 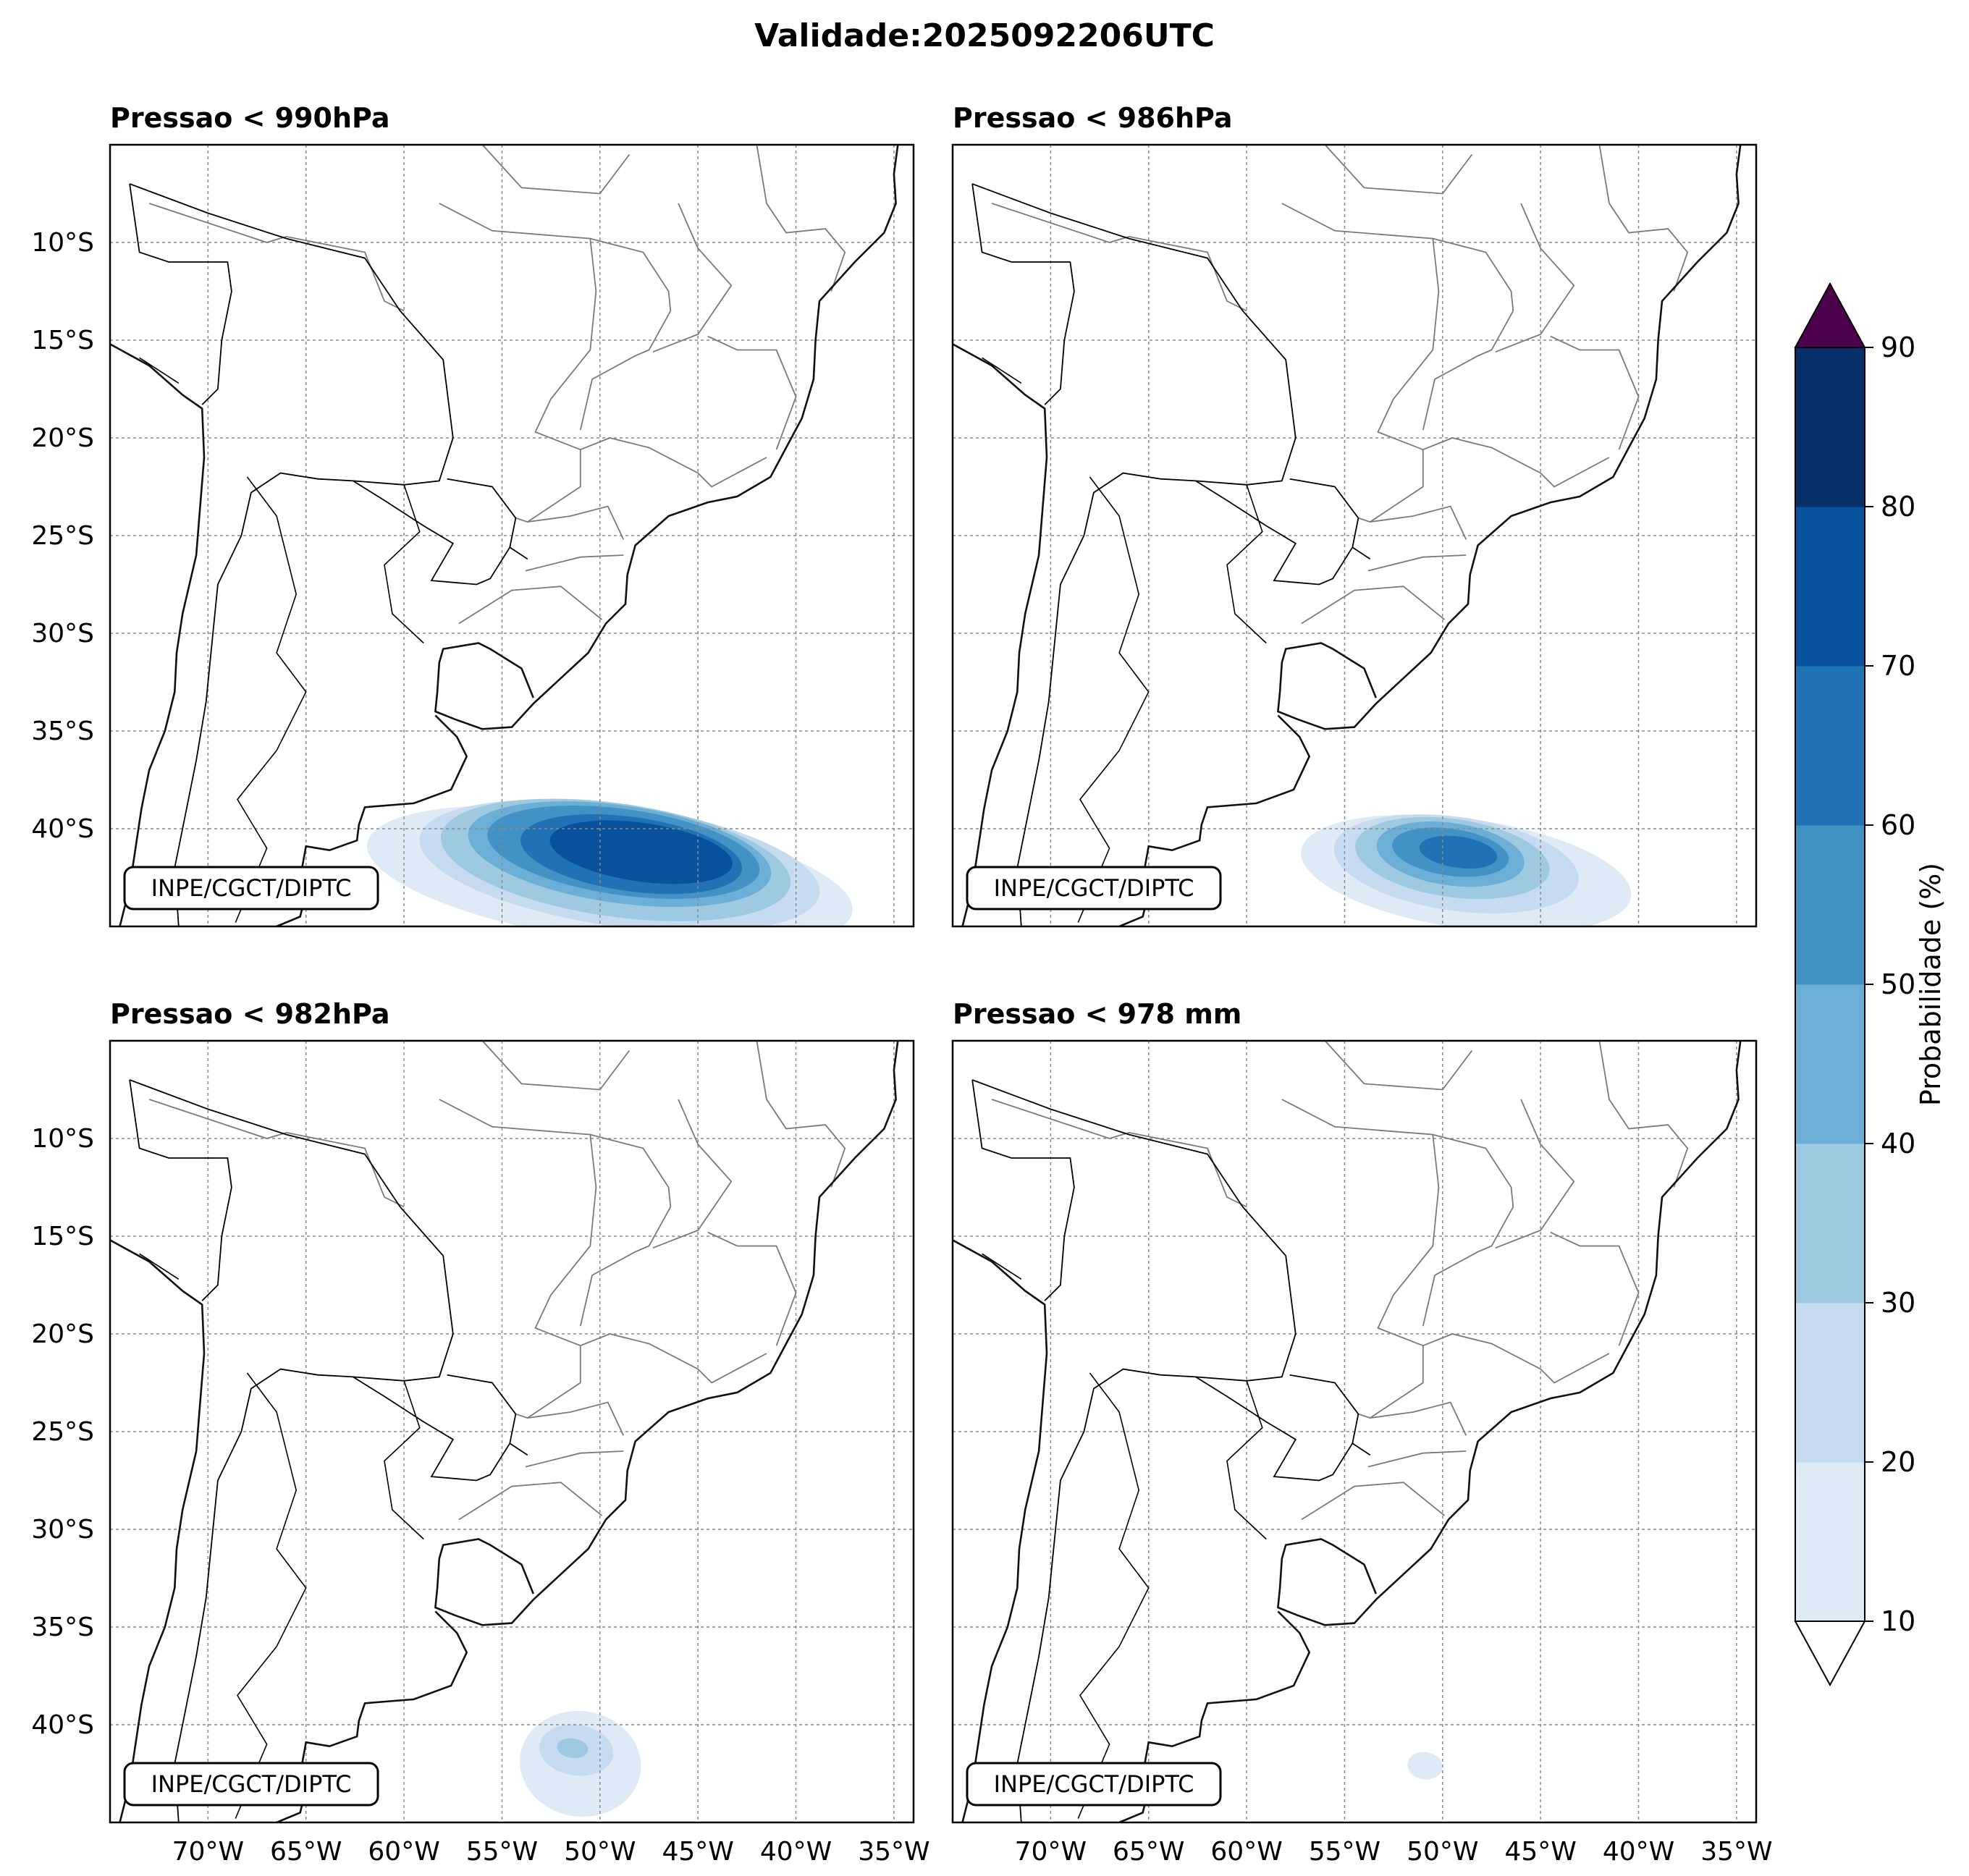 What do you see at coordinates (62, 1530) in the screenshot?
I see `y-tick-label: 30°S` at bounding box center [62, 1530].